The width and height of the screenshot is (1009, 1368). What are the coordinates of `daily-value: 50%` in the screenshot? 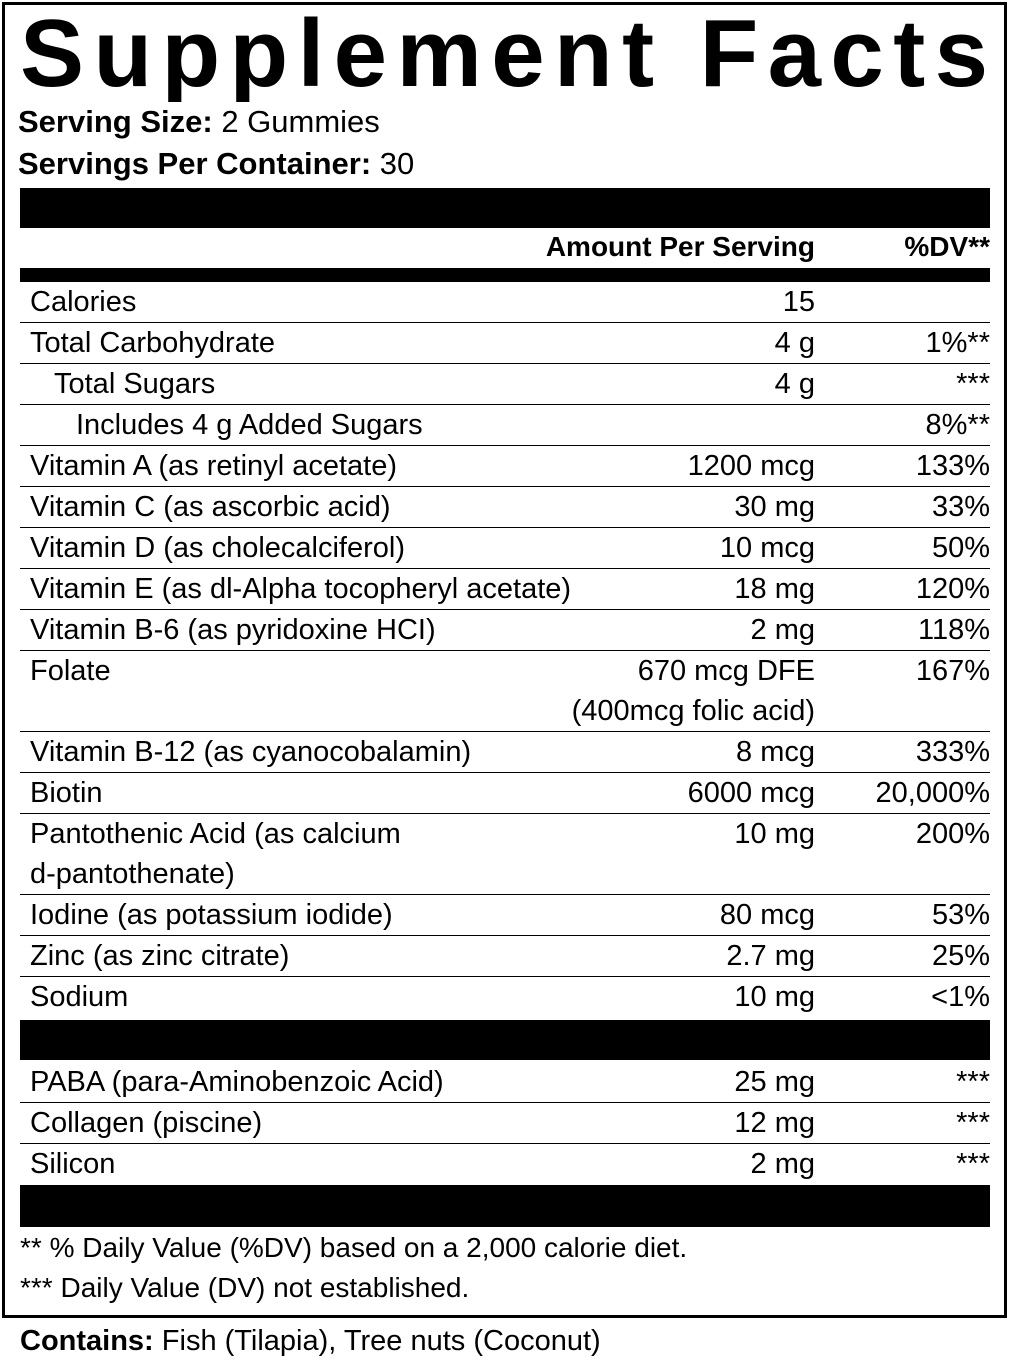 It's located at (960, 548).